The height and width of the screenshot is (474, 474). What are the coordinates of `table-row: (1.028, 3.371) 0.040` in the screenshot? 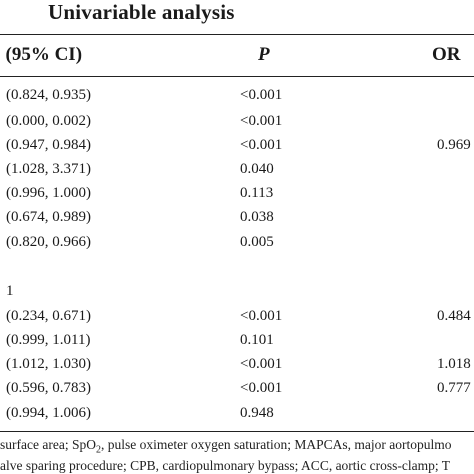 It's located at (237, 173).